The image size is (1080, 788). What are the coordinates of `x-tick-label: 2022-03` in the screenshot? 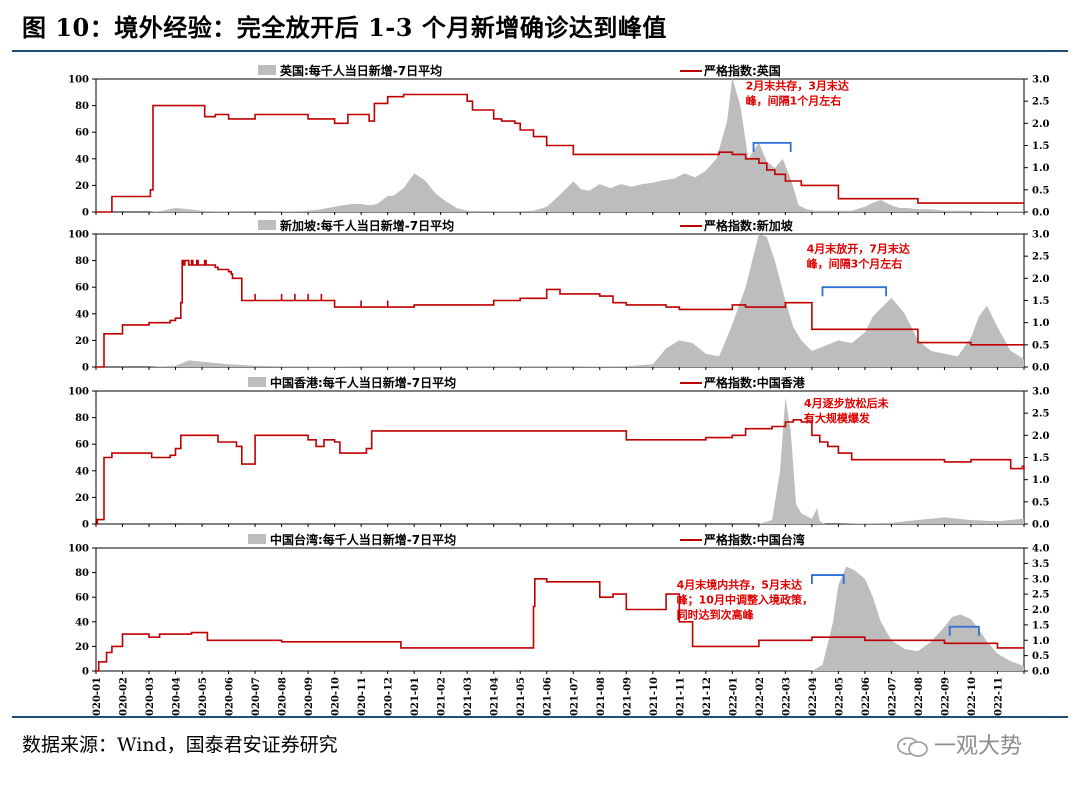 It's located at (786, 696).